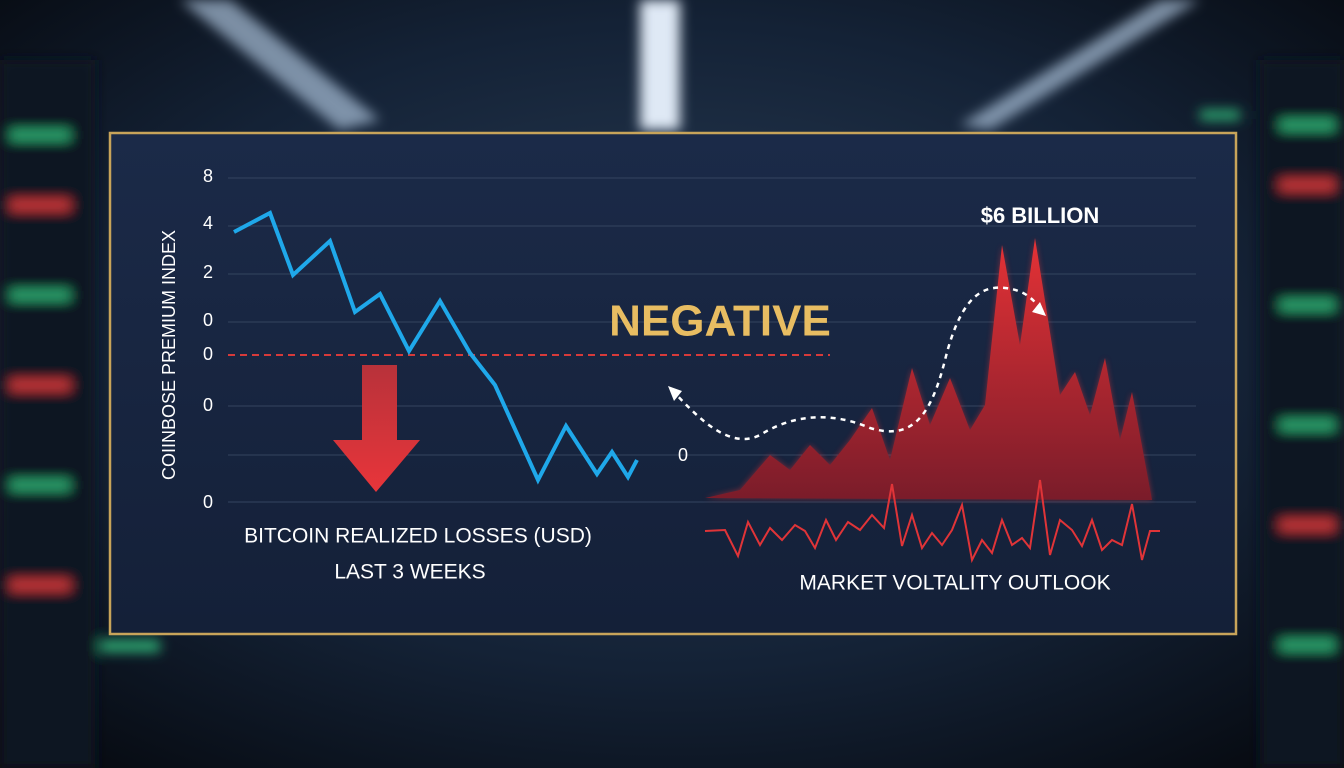 The width and height of the screenshot is (1344, 768). Describe the element at coordinates (1039, 309) in the screenshot. I see `path-arrow-right` at that location.